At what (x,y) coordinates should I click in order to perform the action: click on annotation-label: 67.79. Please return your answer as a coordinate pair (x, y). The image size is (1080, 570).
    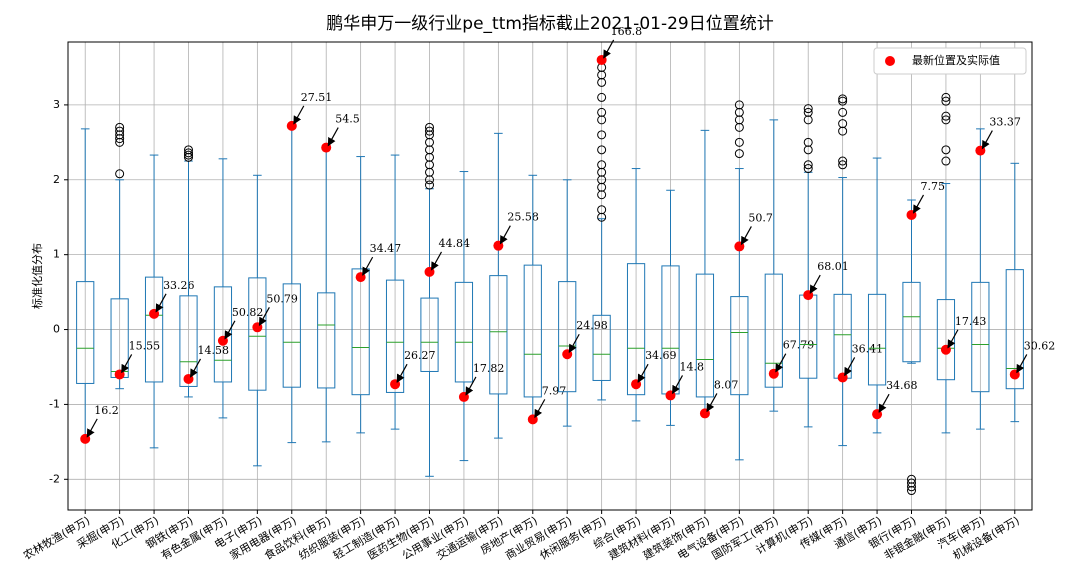
    Looking at the image, I should click on (799, 345).